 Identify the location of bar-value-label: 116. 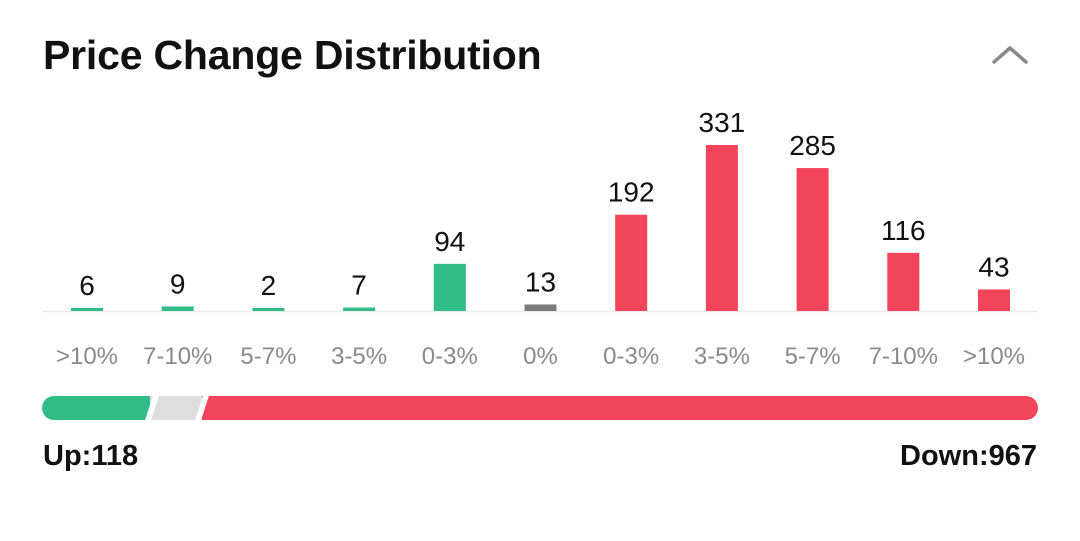
(903, 230).